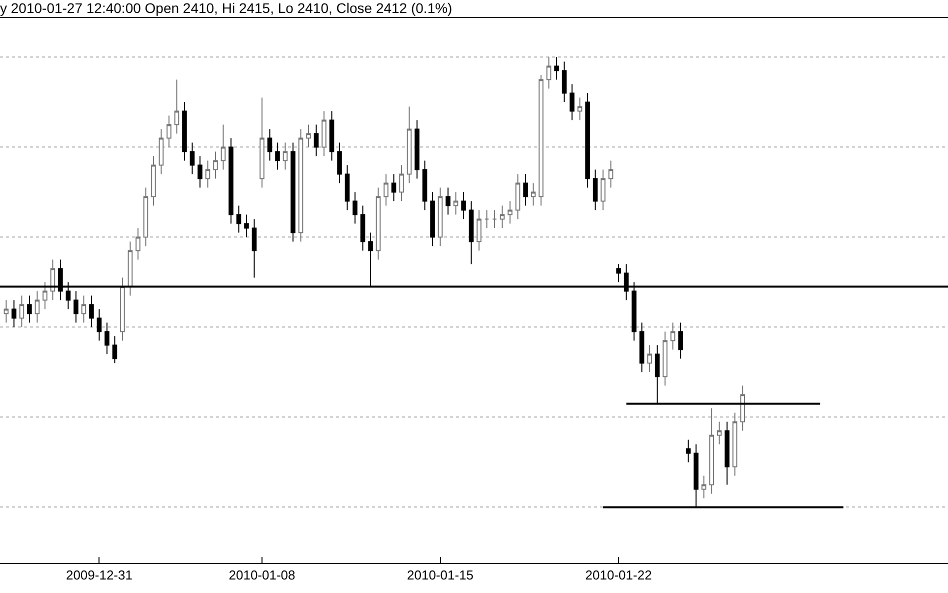  I want to click on x-tick-label: 2009-12-31, so click(99, 575).